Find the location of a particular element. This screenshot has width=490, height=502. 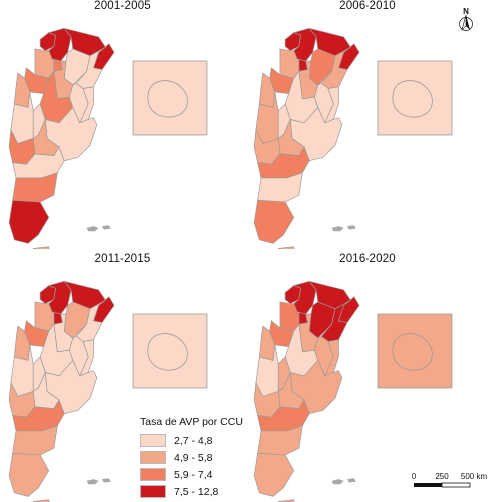

panel-title: 2006-2010 is located at coordinates (367, 6).